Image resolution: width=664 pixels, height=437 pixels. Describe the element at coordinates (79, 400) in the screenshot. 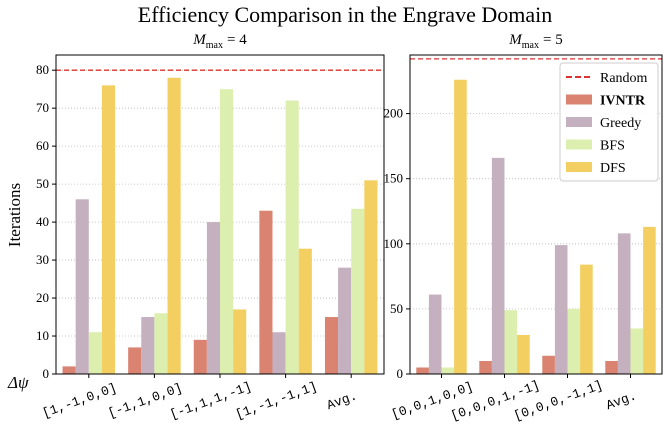

I see `x-tick-label: [1,-1,0,0]` at that location.